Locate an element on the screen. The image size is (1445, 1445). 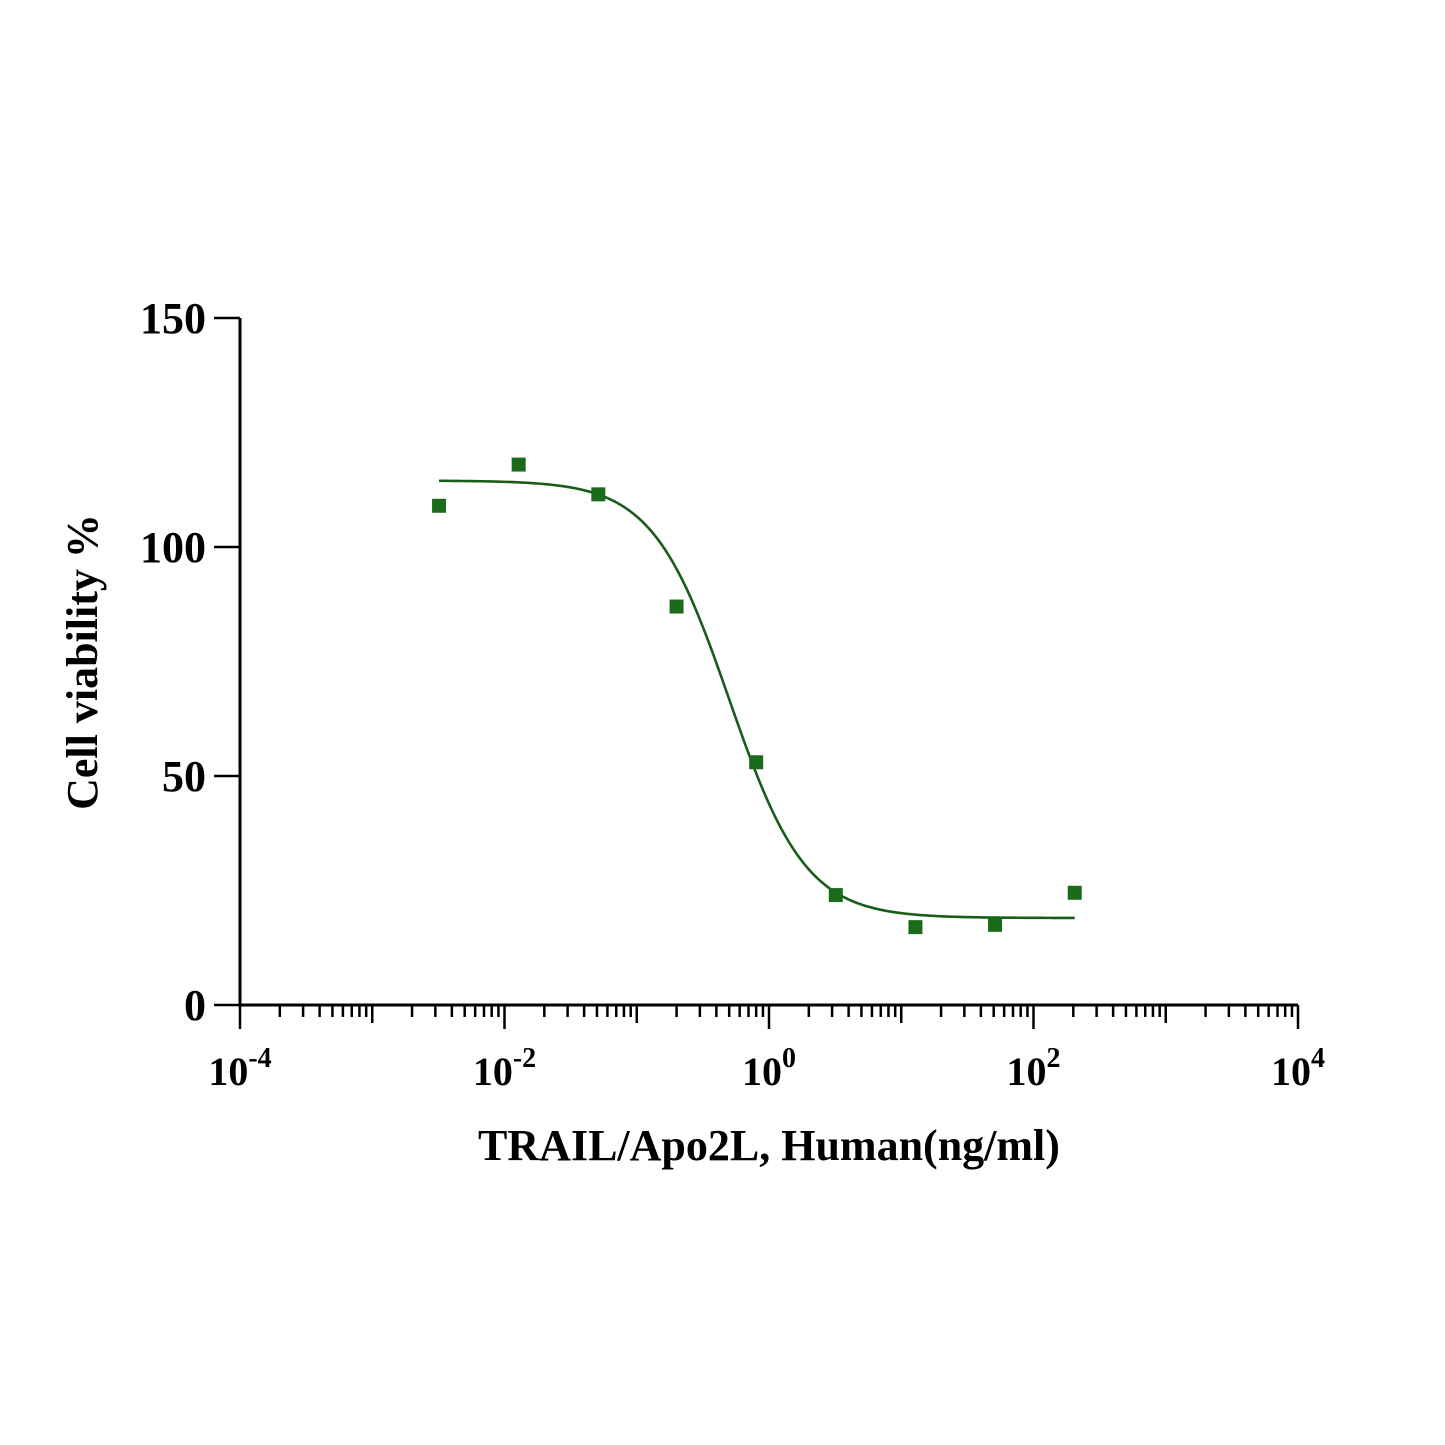
y-ticks: 0 50 100 150 is located at coordinates (190, 662).